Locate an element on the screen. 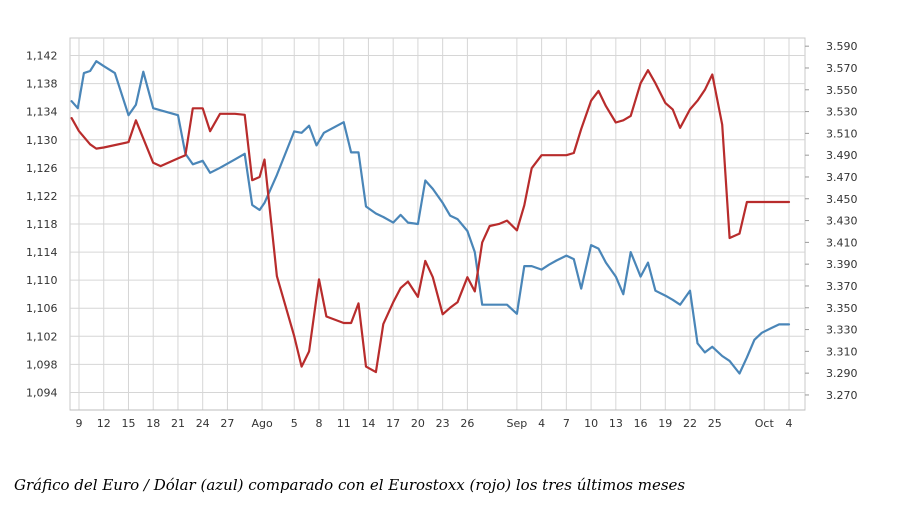  y-right-tick-label: 3.510 is located at coordinates (842, 133).